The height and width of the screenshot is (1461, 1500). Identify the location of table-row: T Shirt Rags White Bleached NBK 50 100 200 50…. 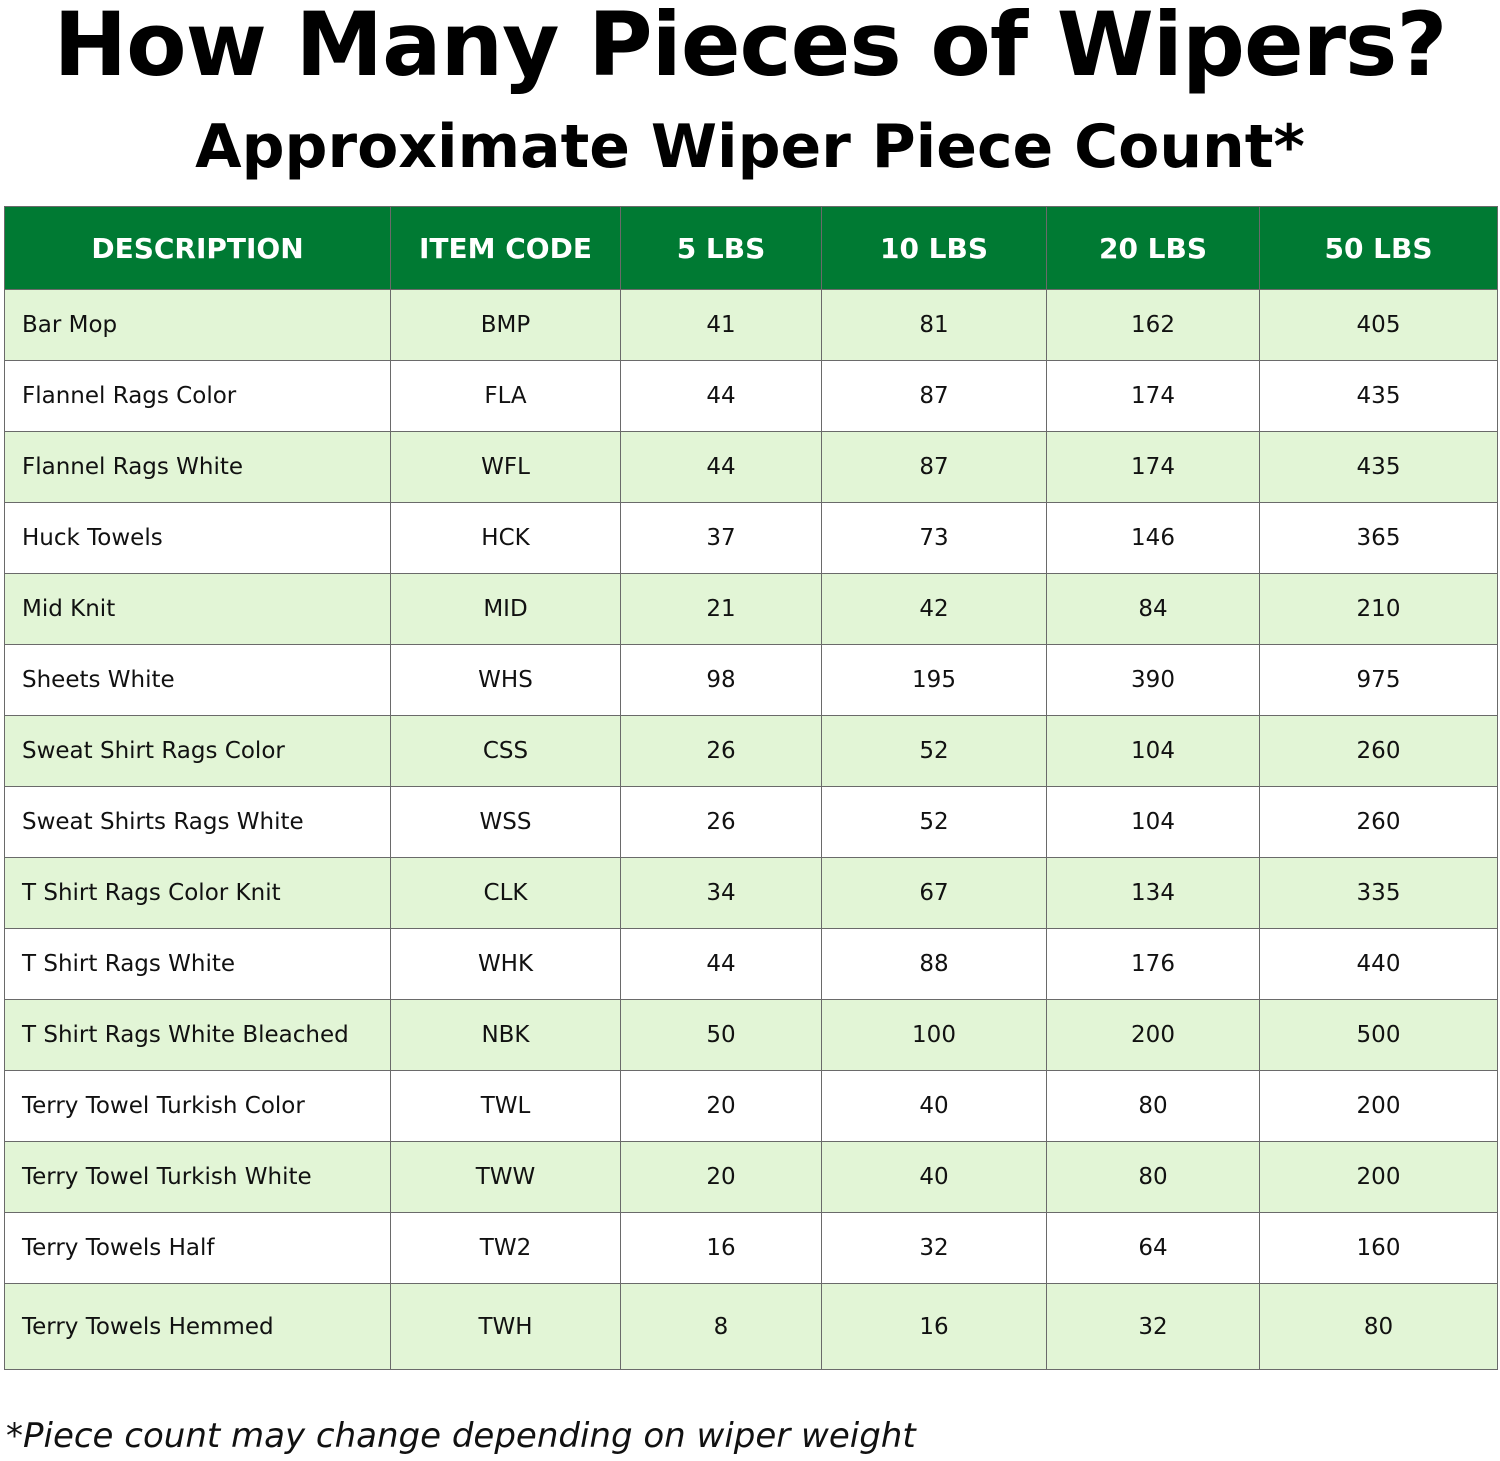
(751, 1035).